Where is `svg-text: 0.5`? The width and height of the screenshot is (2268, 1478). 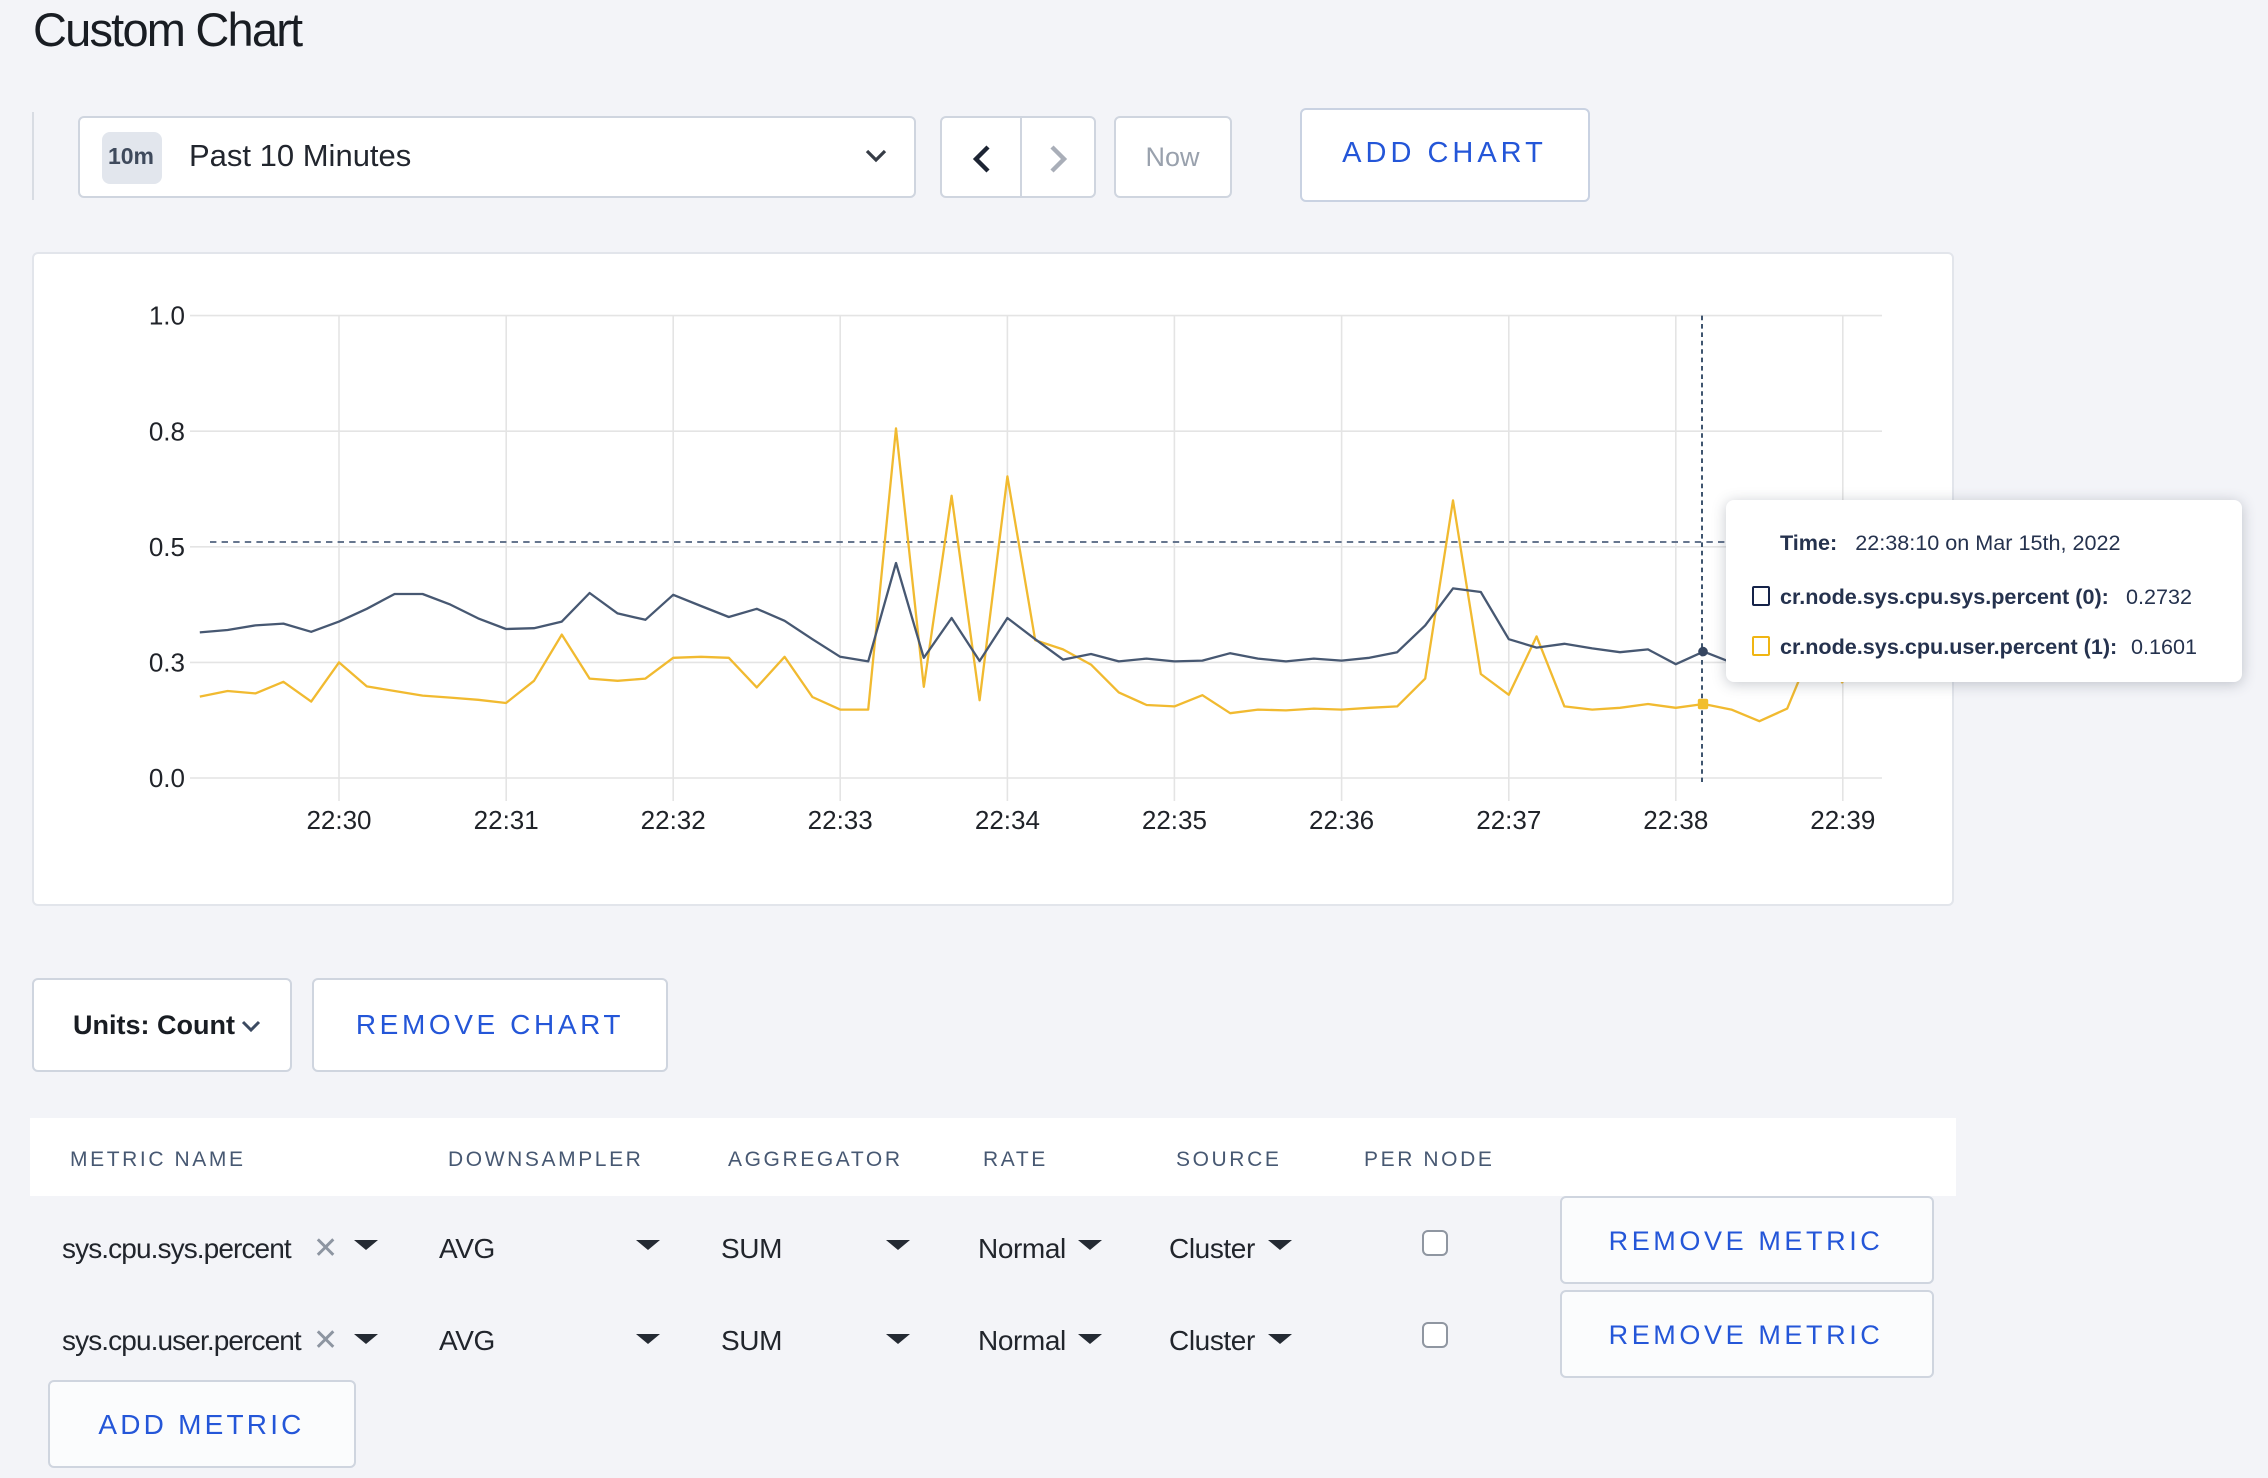 svg-text: 0.5 is located at coordinates (167, 547).